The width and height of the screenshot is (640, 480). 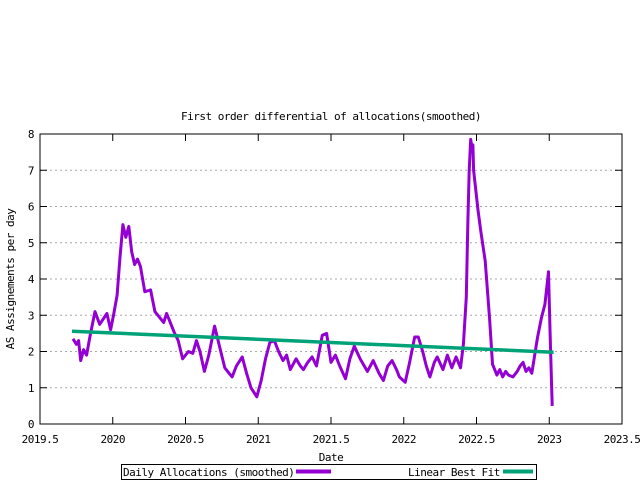 I want to click on y-tick-label: 8, so click(x=31, y=134).